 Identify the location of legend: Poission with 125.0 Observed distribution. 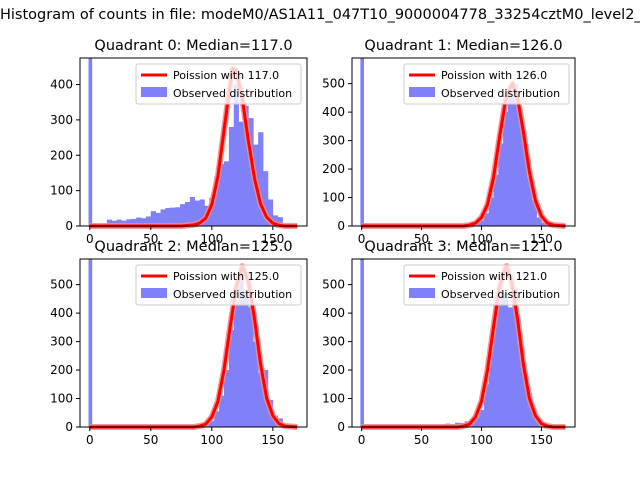
(218, 285).